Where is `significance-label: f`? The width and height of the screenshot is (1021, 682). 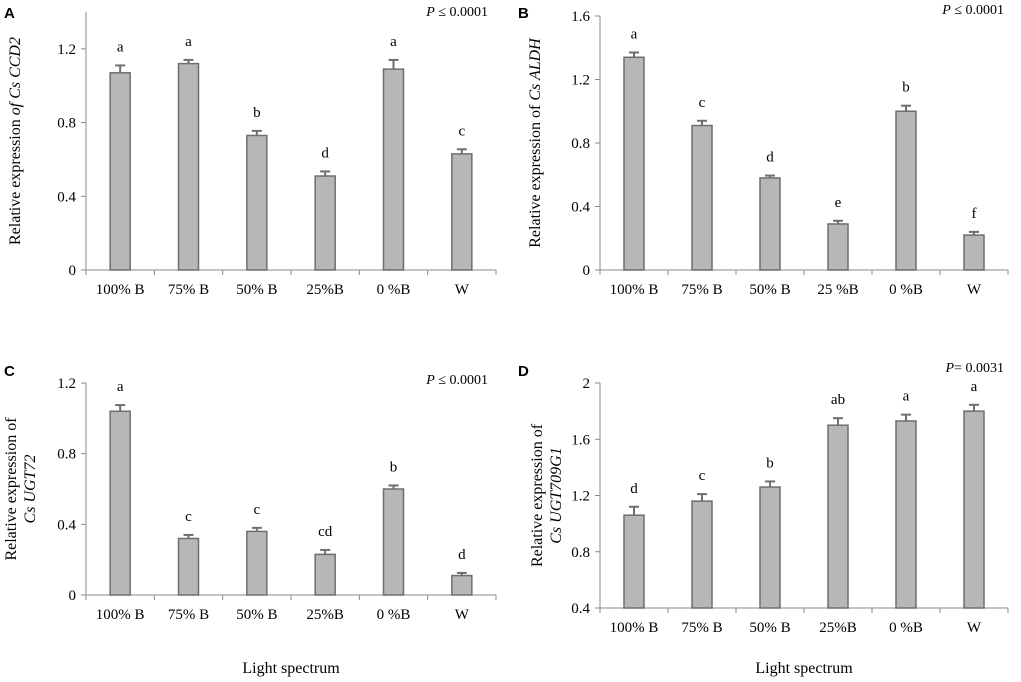 significance-label: f is located at coordinates (974, 214).